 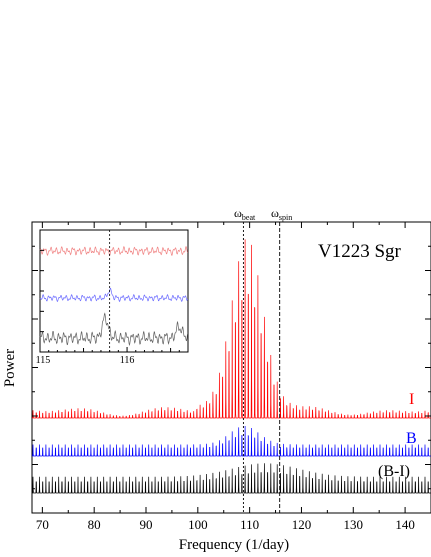 I want to click on x-tick-label: 120, so click(x=302, y=524).